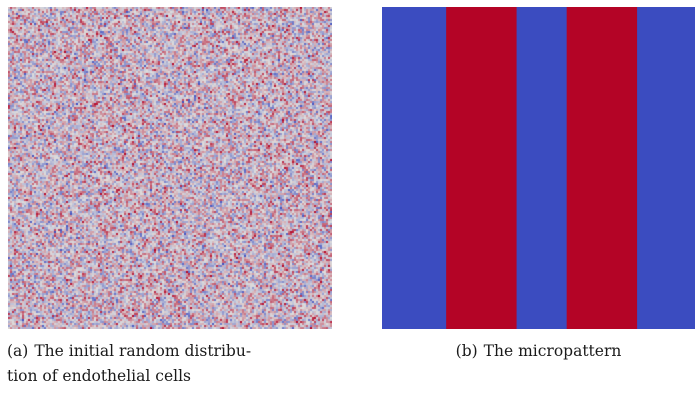 The width and height of the screenshot is (696, 394). I want to click on caption-a-label: (a), so click(18, 351).